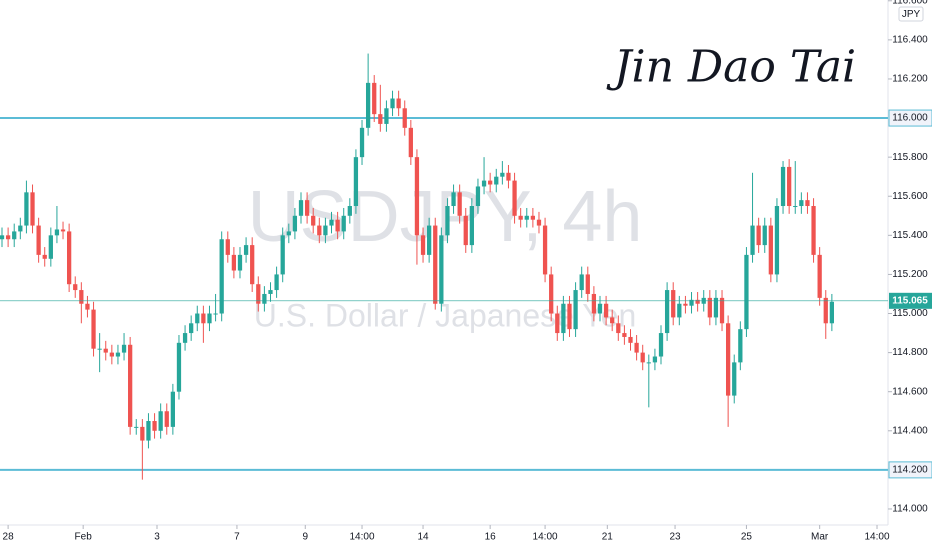 The image size is (932, 550). I want to click on level-label: 116.000, so click(910, 118).